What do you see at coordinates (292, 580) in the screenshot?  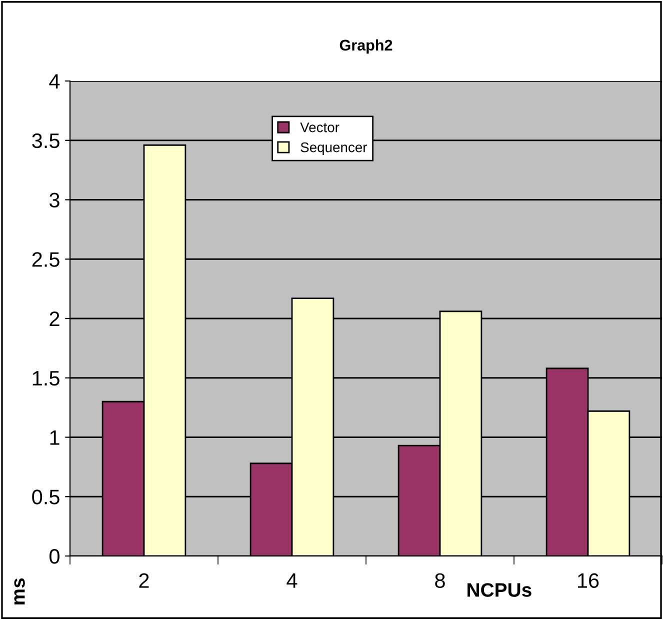 I see `x-tick-label: 4` at bounding box center [292, 580].